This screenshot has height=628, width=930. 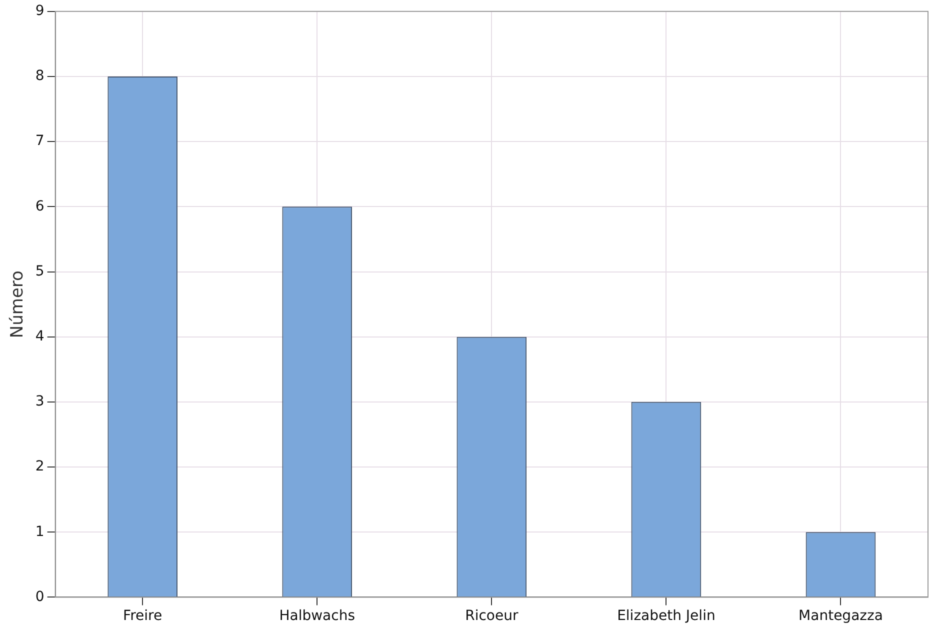 What do you see at coordinates (39, 11) in the screenshot?
I see `y-tick-label: 9` at bounding box center [39, 11].